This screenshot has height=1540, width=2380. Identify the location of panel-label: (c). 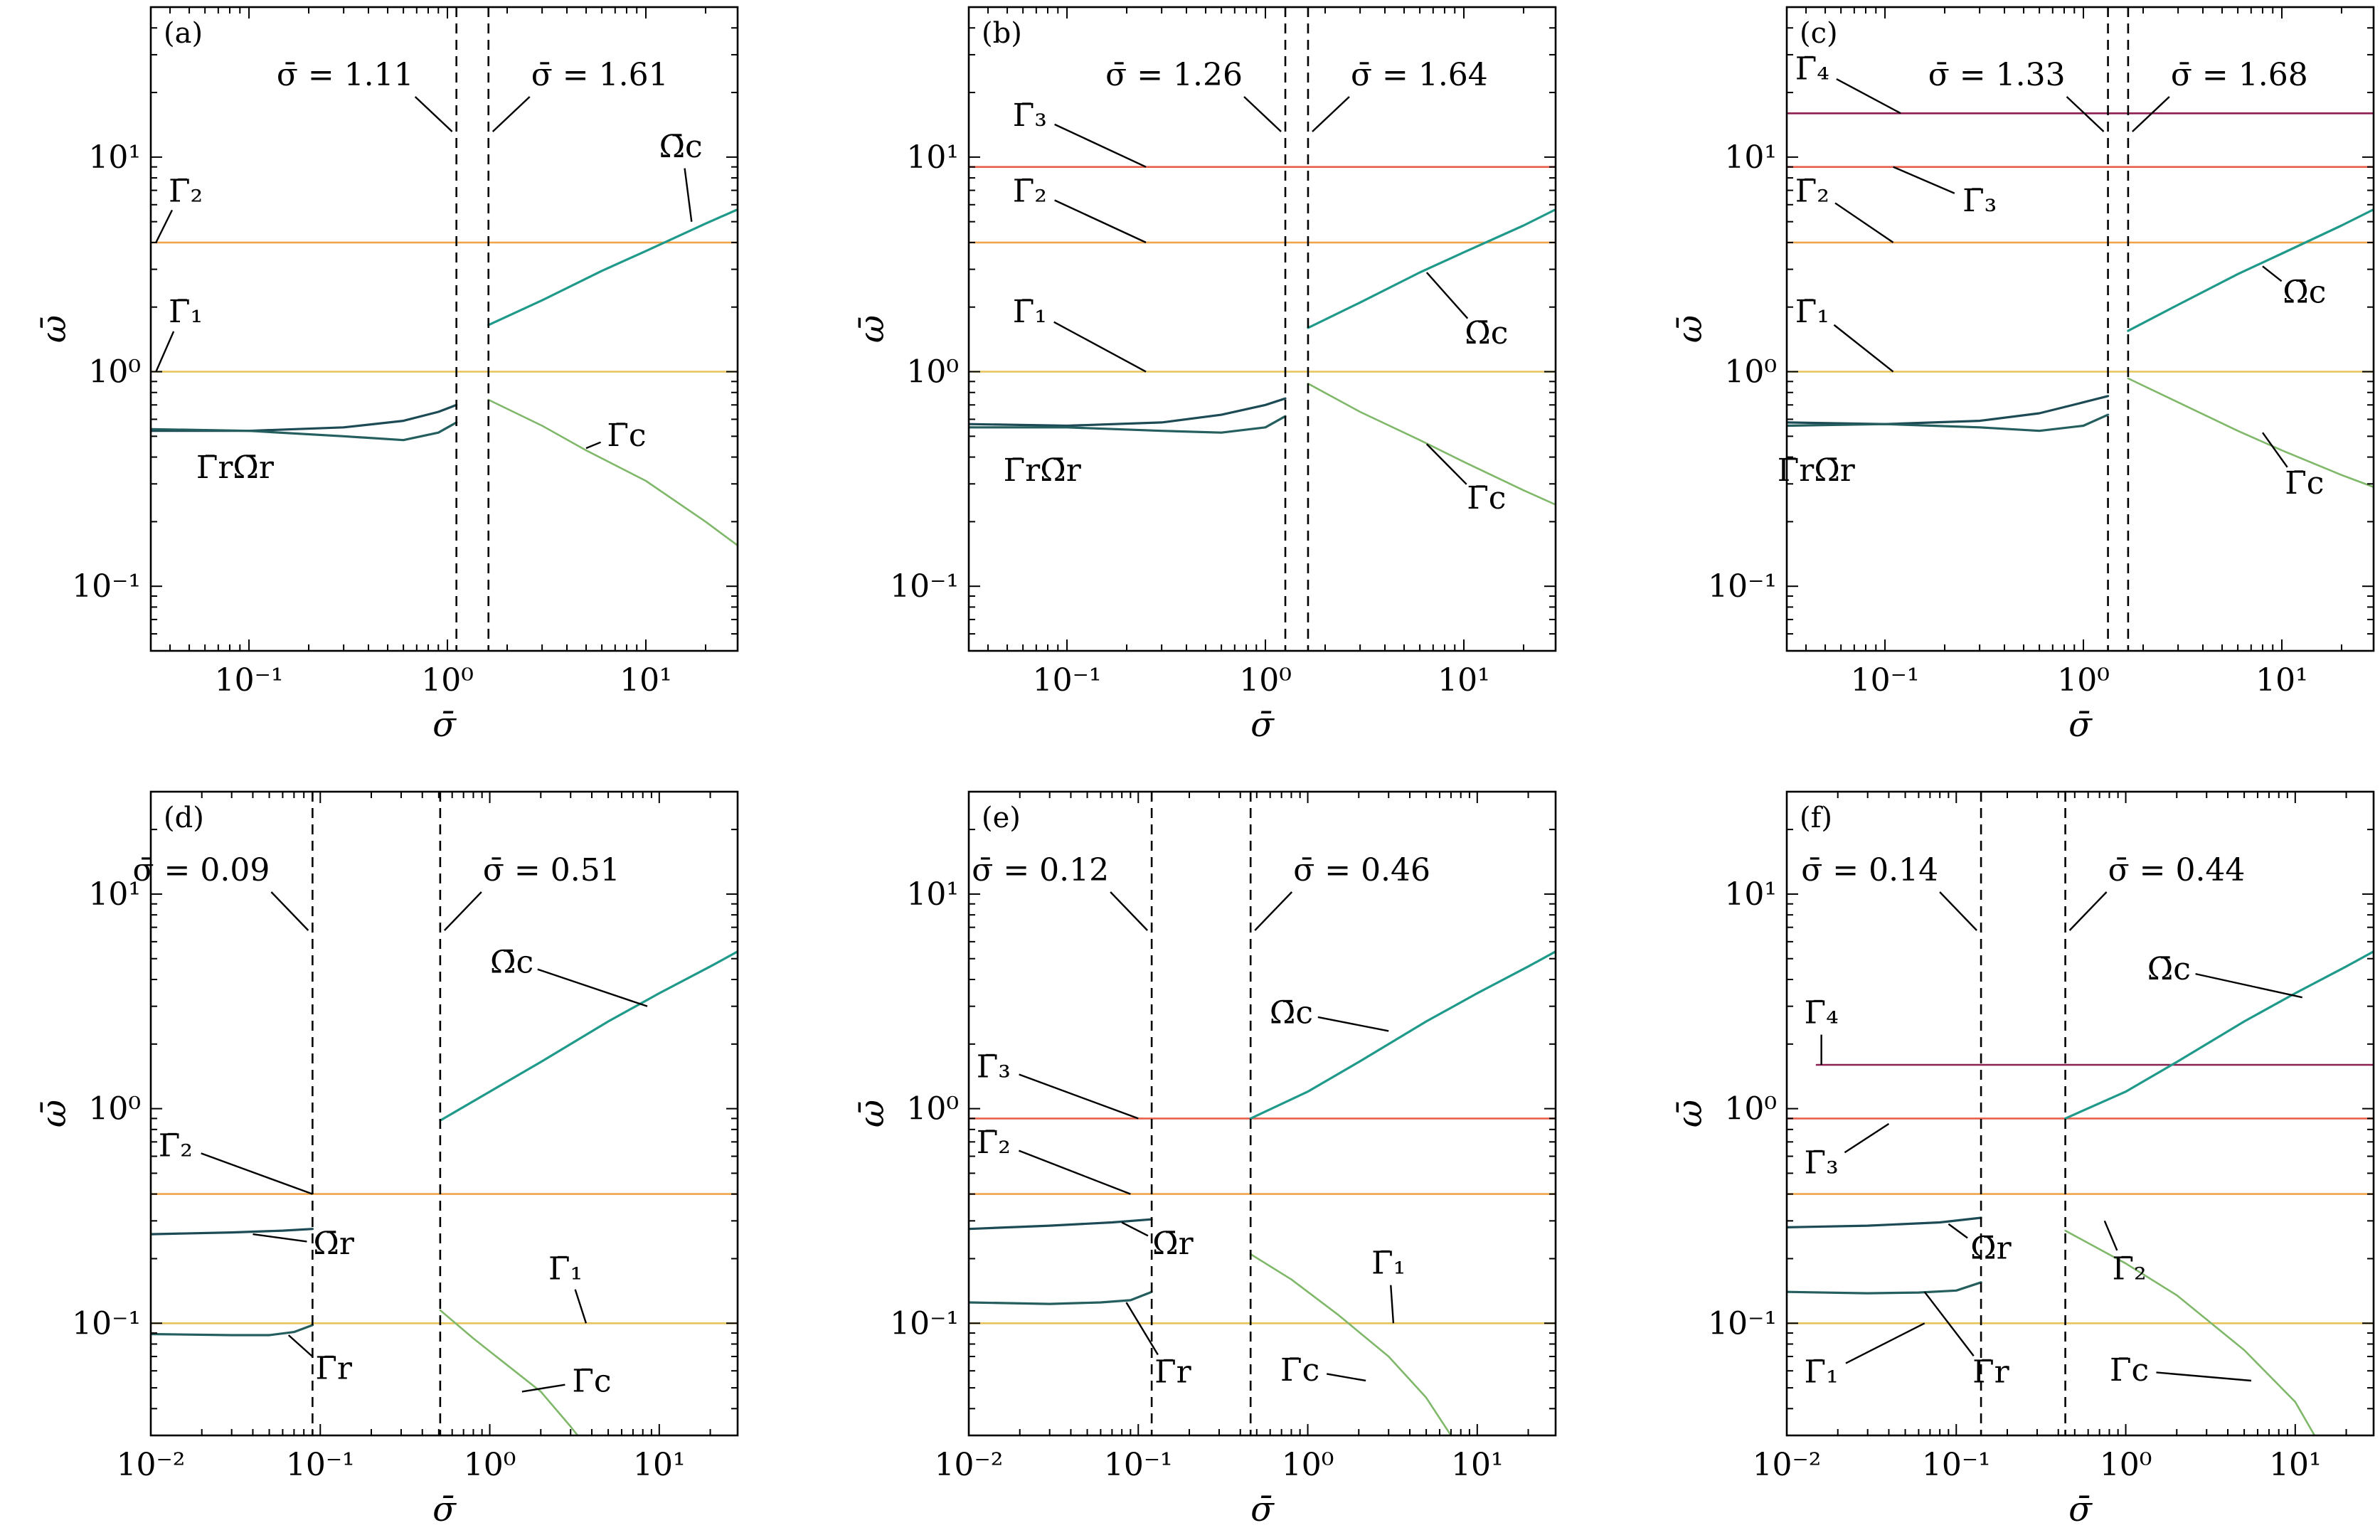
(1819, 33).